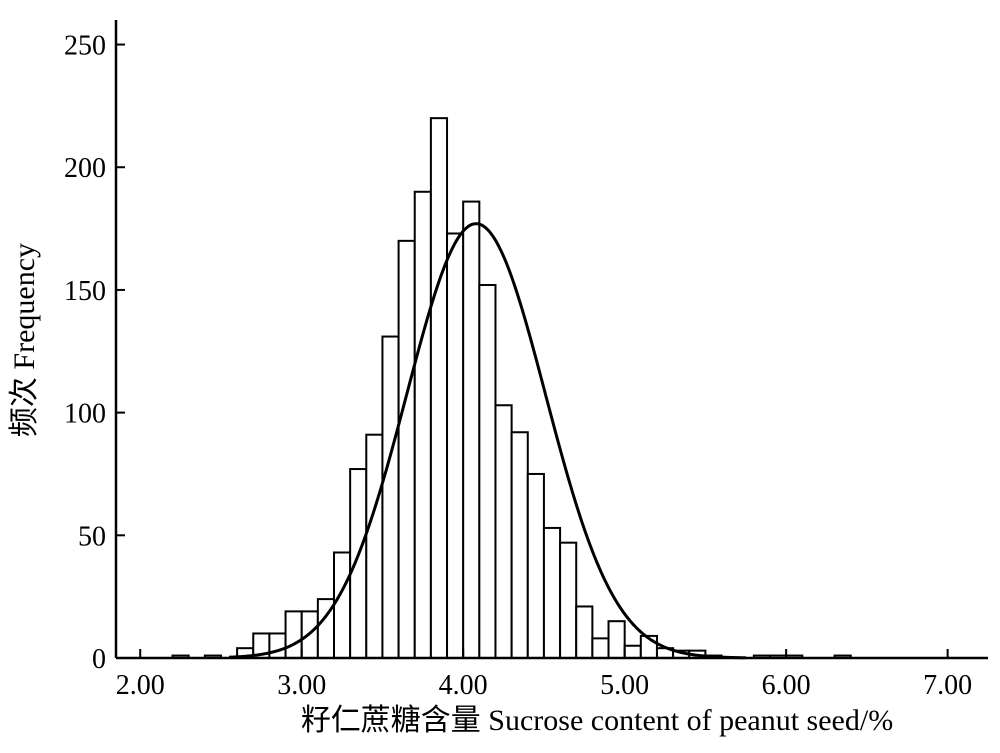 The image size is (1000, 753). Describe the element at coordinates (24, 340) in the screenshot. I see `y-axis-title: 频次 Frequency` at that location.